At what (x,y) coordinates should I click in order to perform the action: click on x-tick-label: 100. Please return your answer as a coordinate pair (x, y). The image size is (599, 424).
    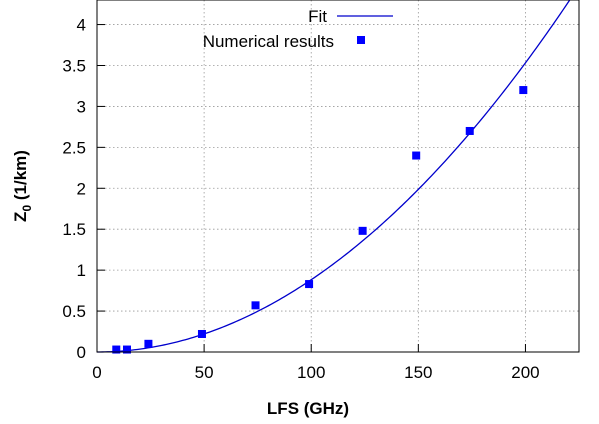
    Looking at the image, I should click on (311, 372).